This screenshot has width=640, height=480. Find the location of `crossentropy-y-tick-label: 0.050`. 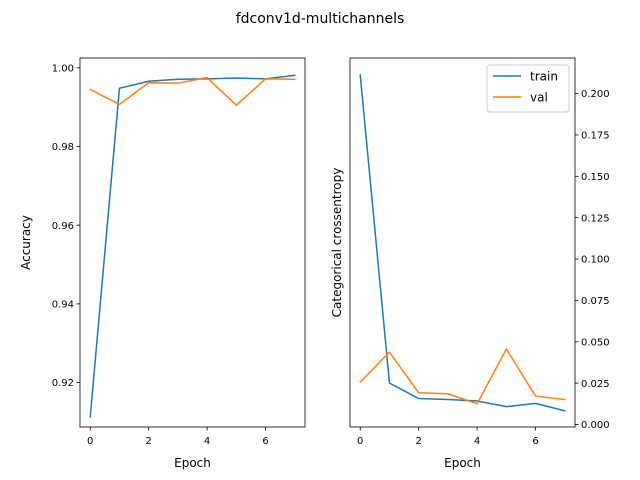

crossentropy-y-tick-label: 0.050 is located at coordinates (595, 342).